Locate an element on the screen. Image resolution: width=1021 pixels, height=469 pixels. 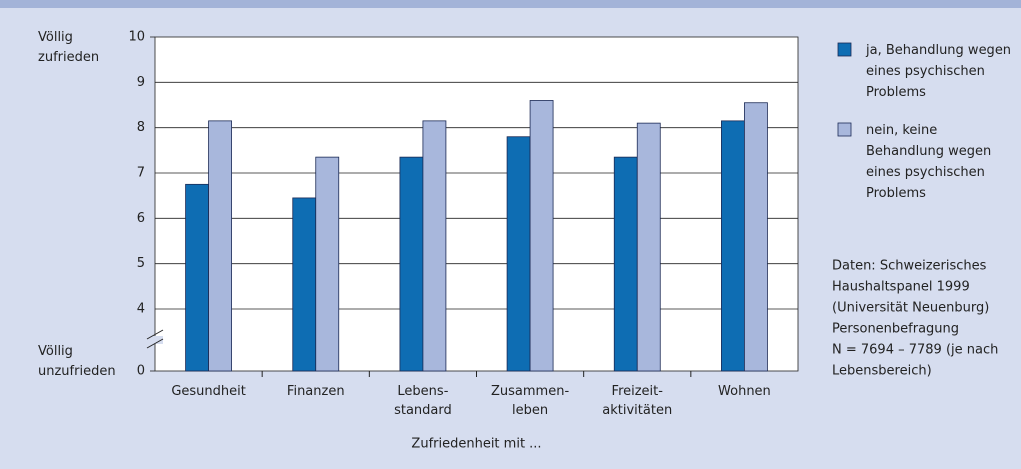
note: Daten: Schweizerisches is located at coordinates (909, 266).